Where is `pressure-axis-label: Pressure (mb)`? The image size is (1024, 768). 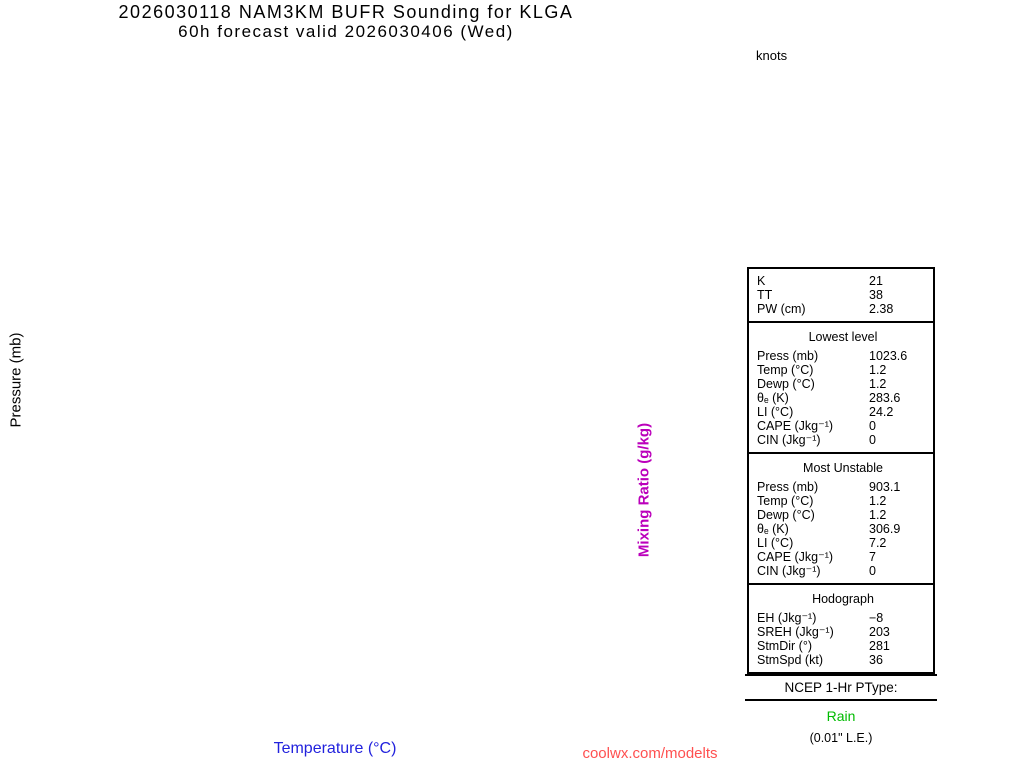
pressure-axis-label: Pressure (mb) is located at coordinates (16, 380).